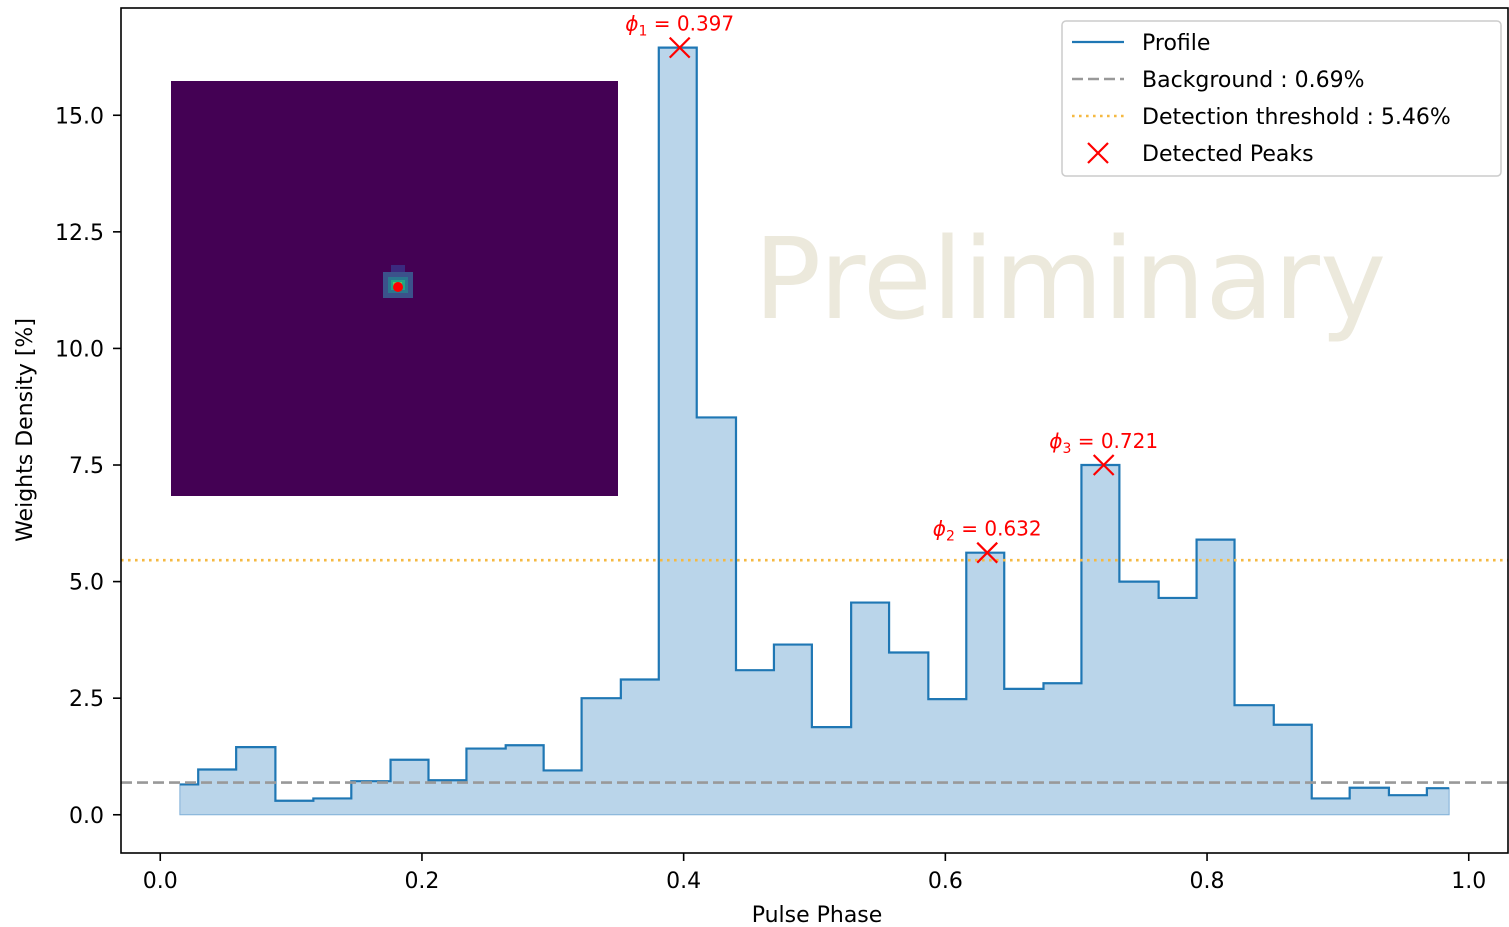 Image resolution: width=1509 pixels, height=927 pixels. What do you see at coordinates (1253, 80) in the screenshot?
I see `legend-label-background: Background : 0.69%` at bounding box center [1253, 80].